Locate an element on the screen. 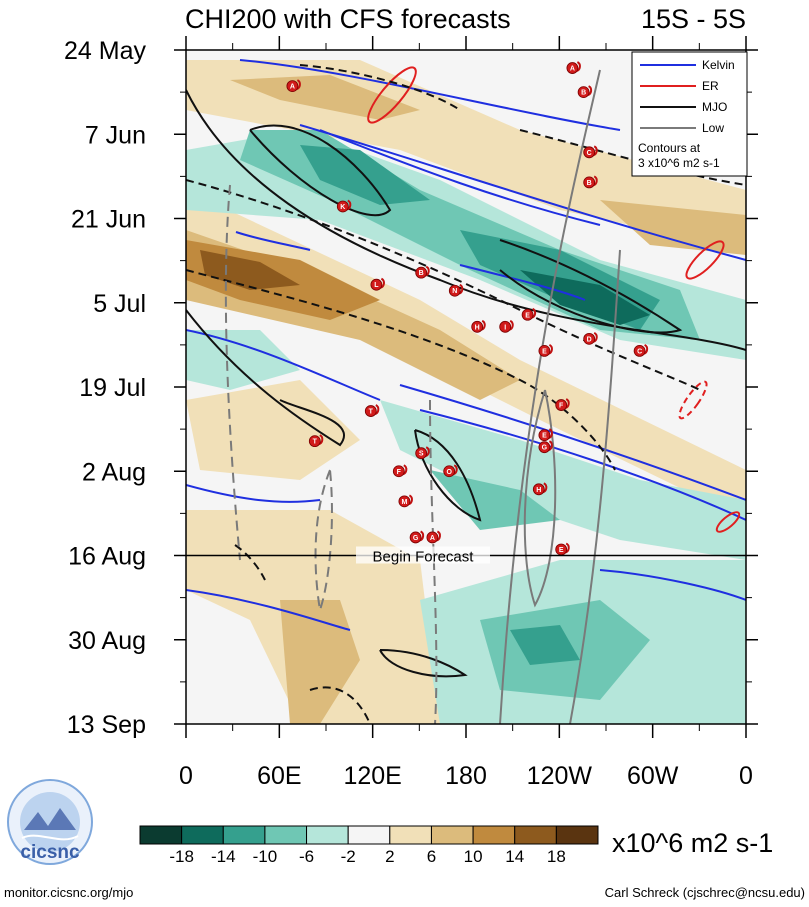 The width and height of the screenshot is (809, 907). y-tick-label: 19 Jul is located at coordinates (112, 388).